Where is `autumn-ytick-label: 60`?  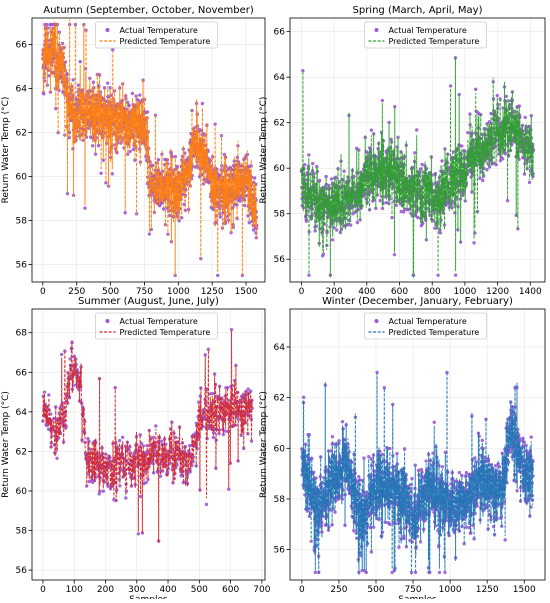 autumn-ytick-label: 60 is located at coordinates (22, 177).